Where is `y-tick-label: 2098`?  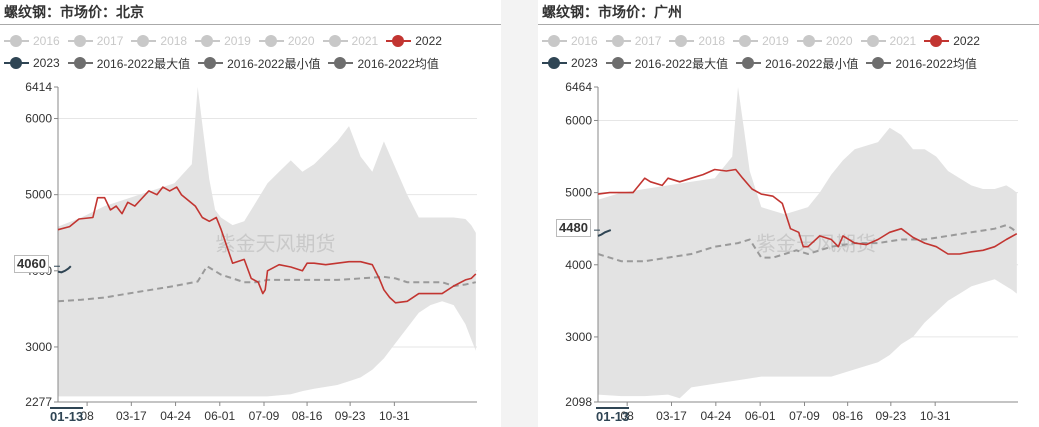
y-tick-label: 2098 is located at coordinates (578, 402).